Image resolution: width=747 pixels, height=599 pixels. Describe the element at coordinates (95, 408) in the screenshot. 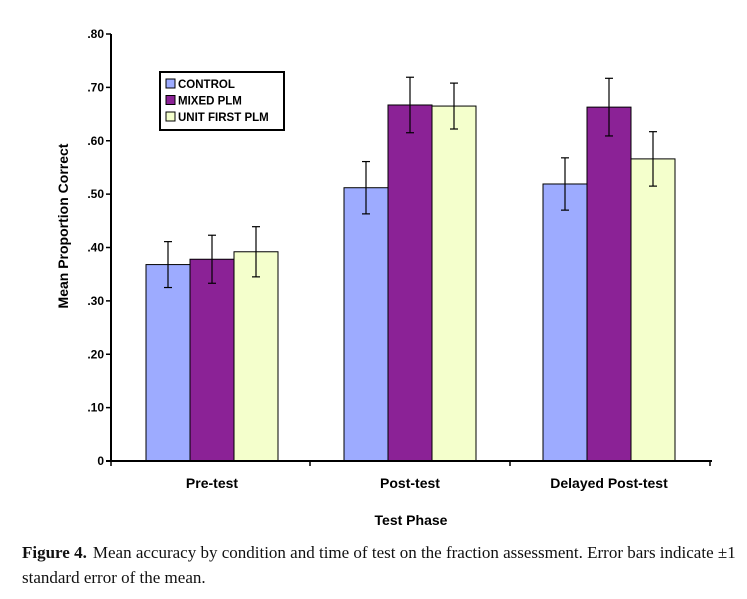

I see `y-tick-label: .10` at that location.